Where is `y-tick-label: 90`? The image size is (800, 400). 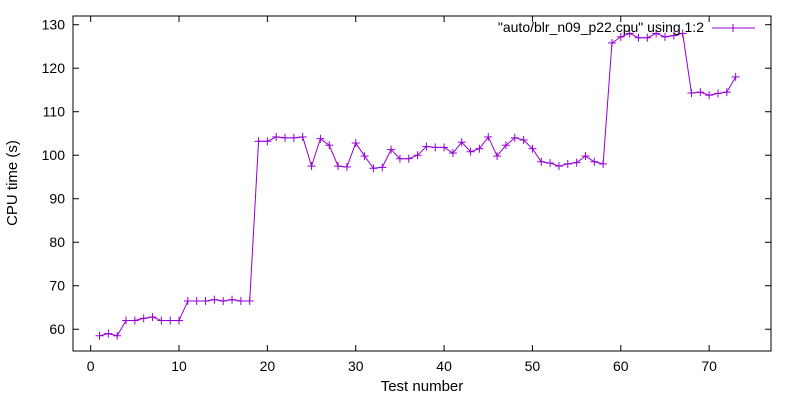 y-tick-label: 90 is located at coordinates (57, 199).